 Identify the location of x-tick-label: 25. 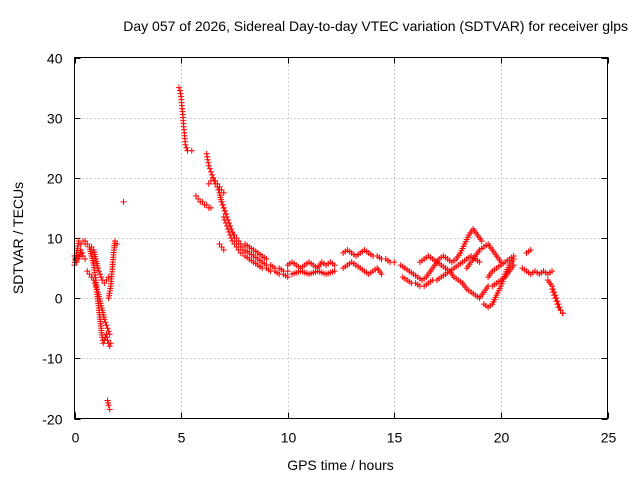
(609, 438).